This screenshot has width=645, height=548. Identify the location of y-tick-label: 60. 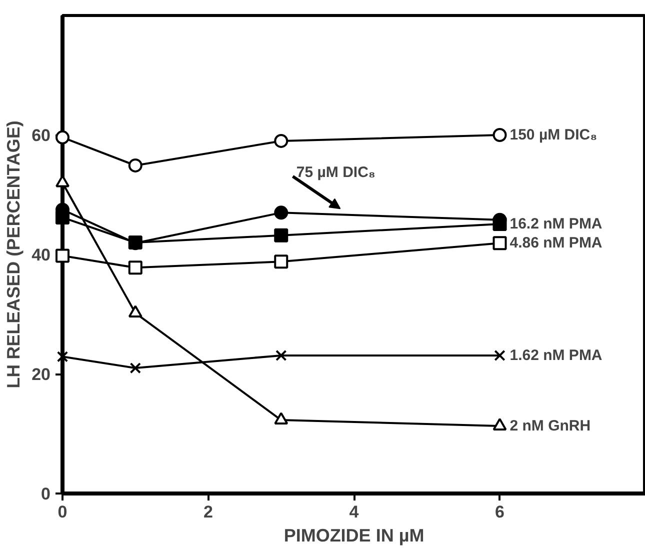
(41, 135).